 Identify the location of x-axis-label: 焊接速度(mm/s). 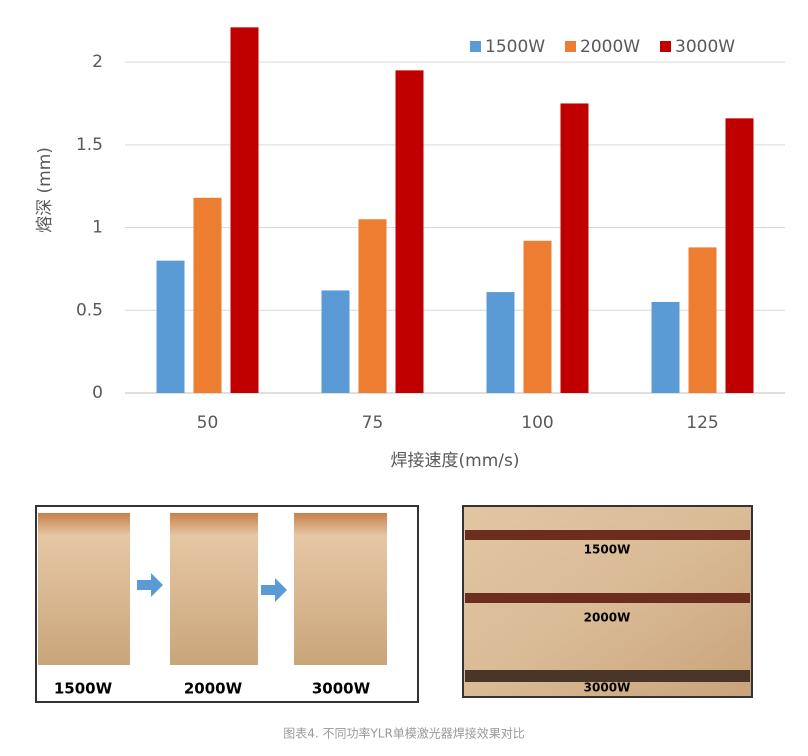
(455, 461).